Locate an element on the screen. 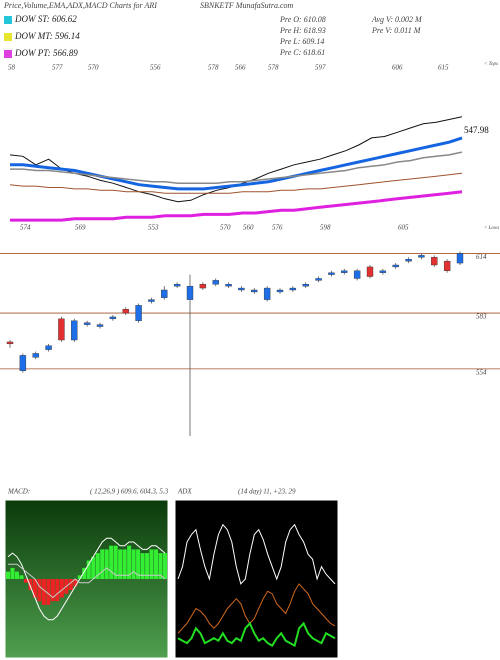 The height and width of the screenshot is (660, 500). prev-label: Pre L: 609.14 is located at coordinates (301, 41).